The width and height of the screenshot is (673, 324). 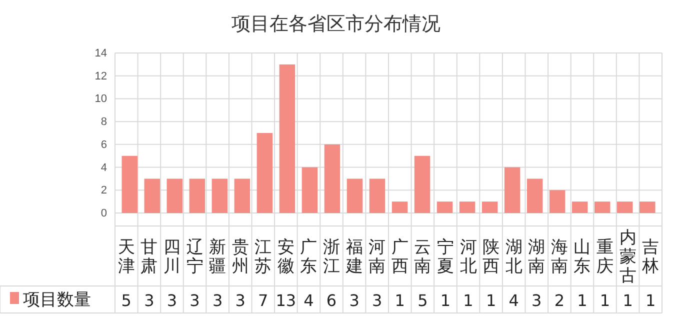 I want to click on x-tick-label: 云南, so click(x=423, y=257).